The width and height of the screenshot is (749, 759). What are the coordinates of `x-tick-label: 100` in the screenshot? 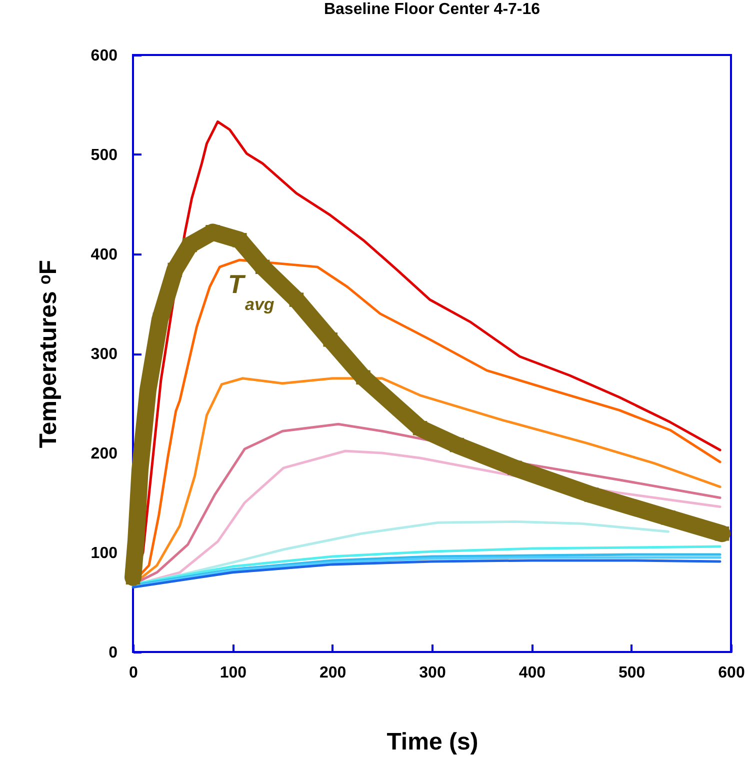 It's located at (233, 673).